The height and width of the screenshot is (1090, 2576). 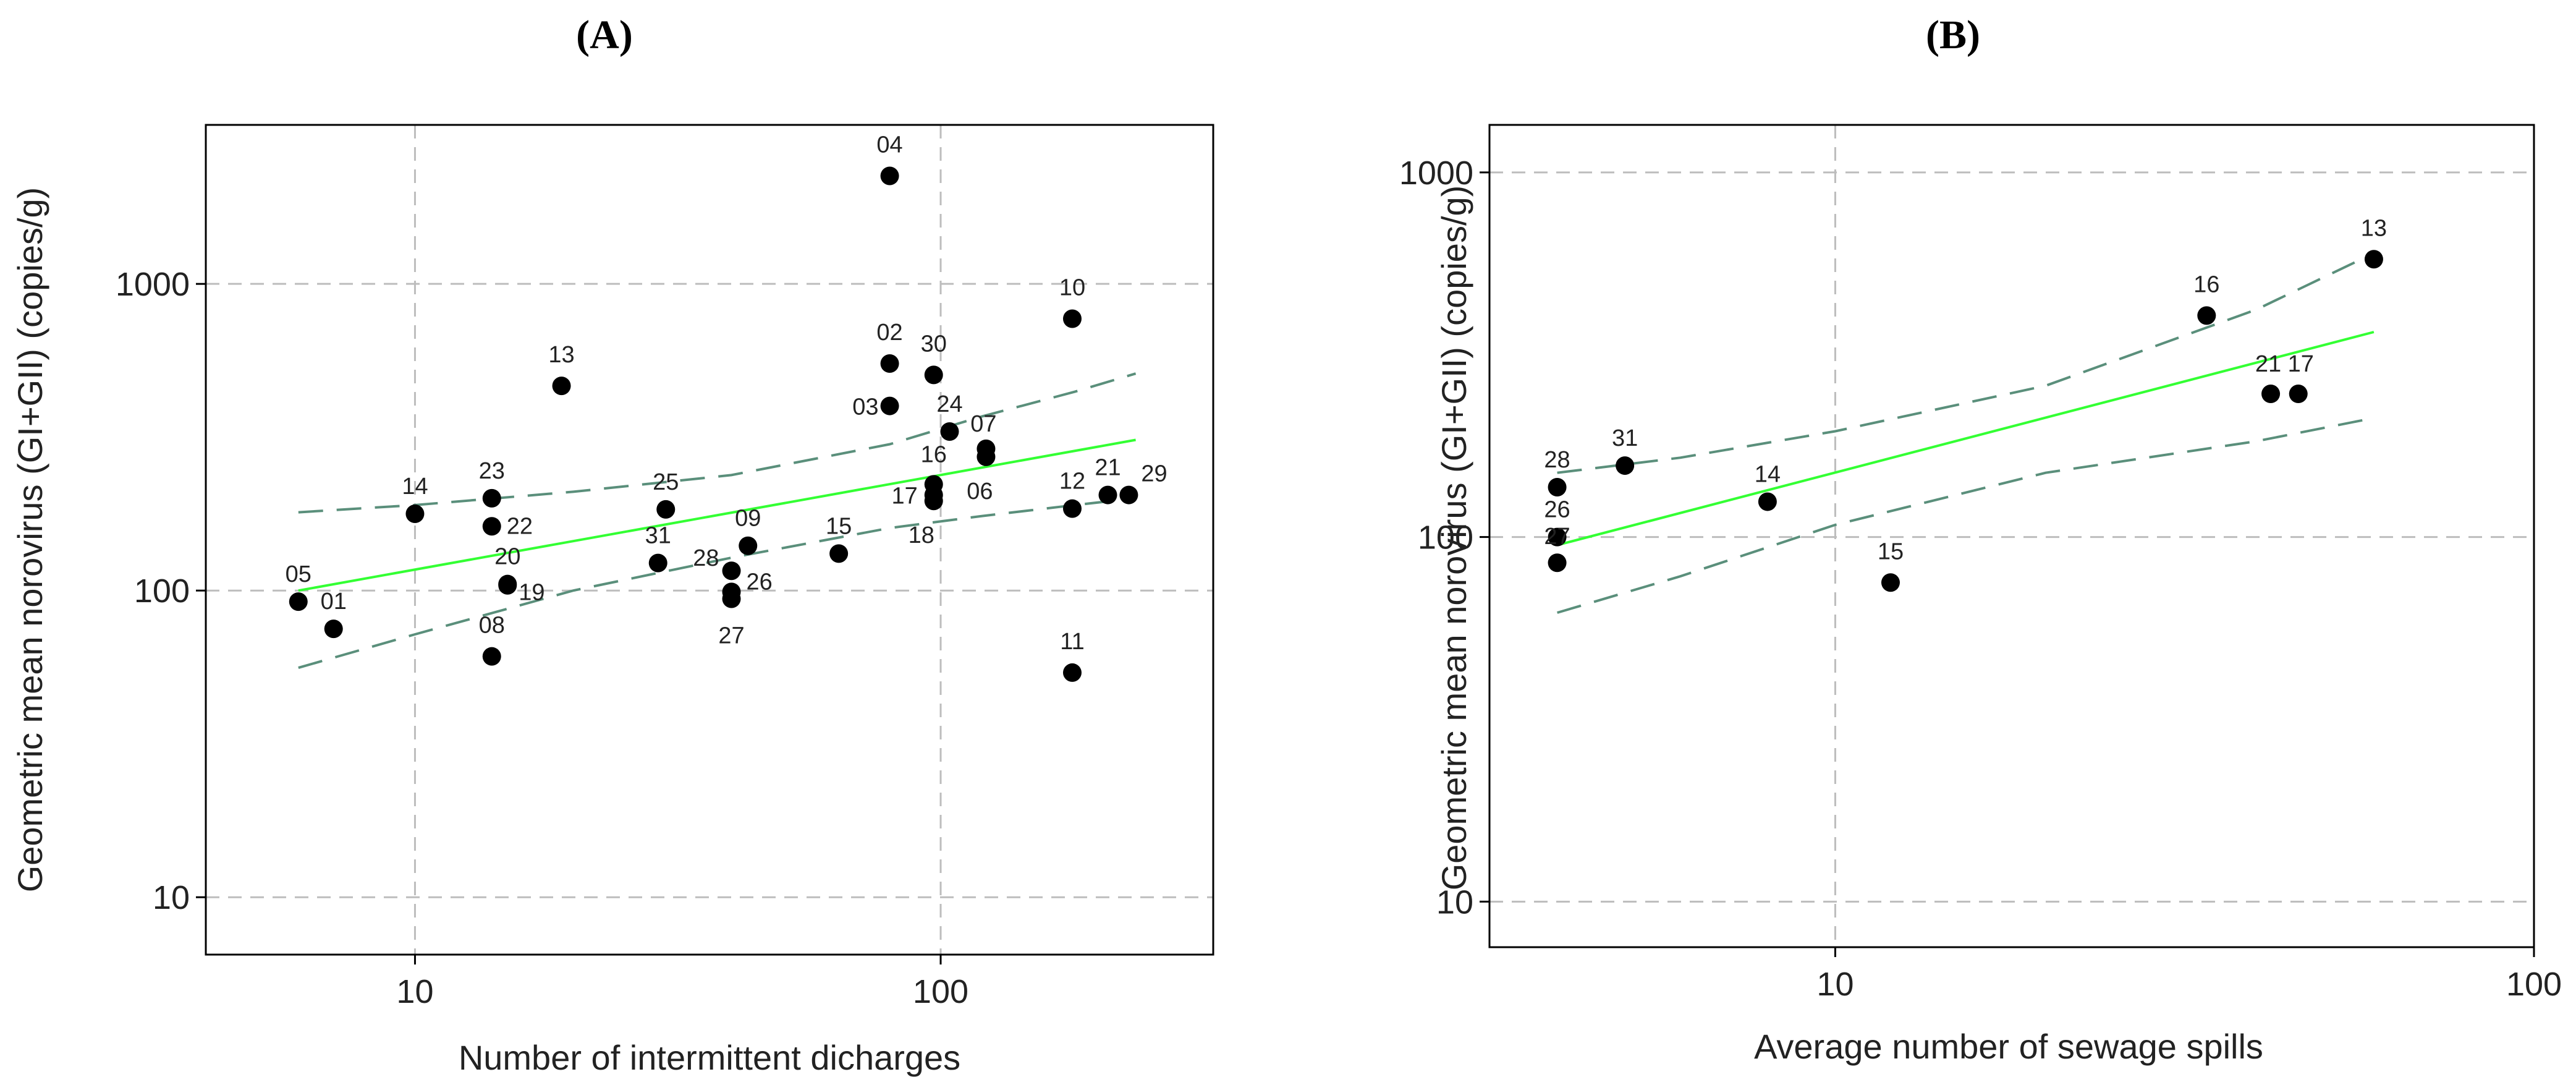 What do you see at coordinates (153, 284) in the screenshot?
I see `panel-a-y-tick-label: 1000` at bounding box center [153, 284].